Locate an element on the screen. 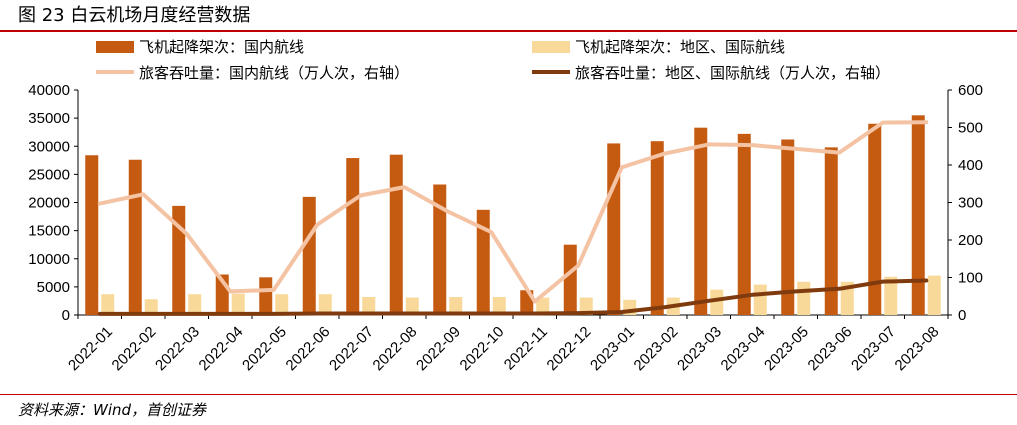 The width and height of the screenshot is (1017, 425). y-left-tick-label: 35000 is located at coordinates (49, 118).